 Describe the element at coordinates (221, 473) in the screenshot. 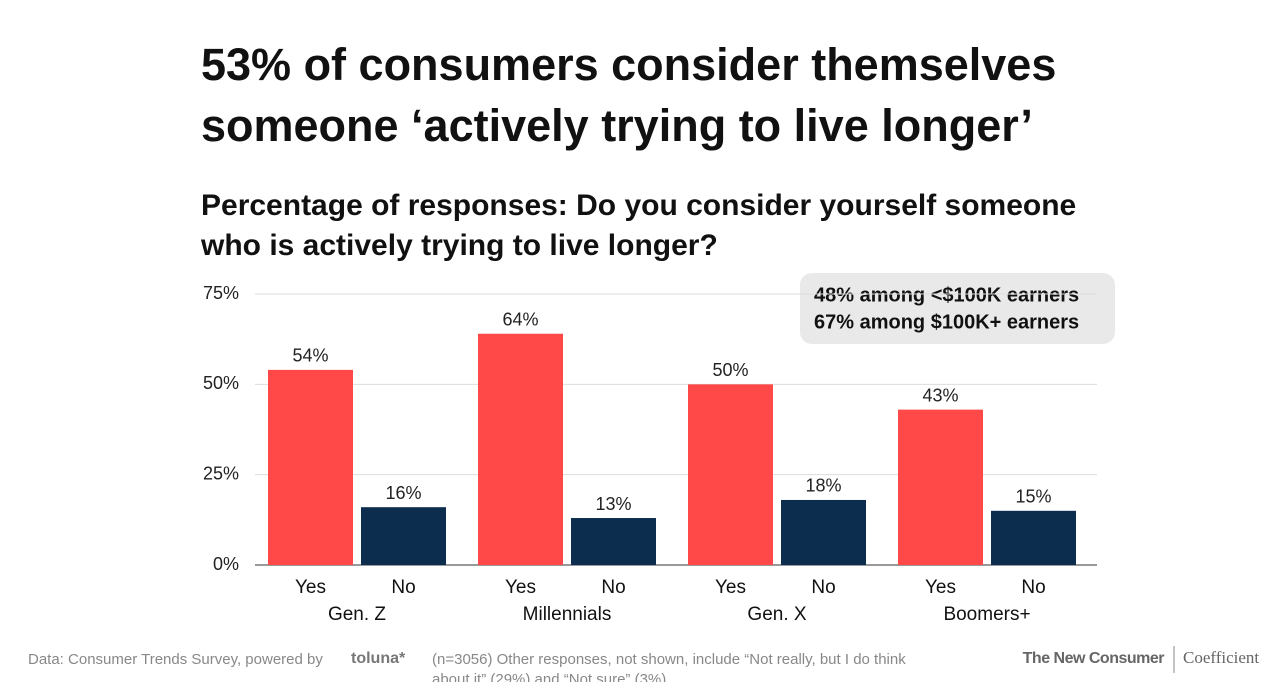

I see `y-tick-label: 25%` at that location.